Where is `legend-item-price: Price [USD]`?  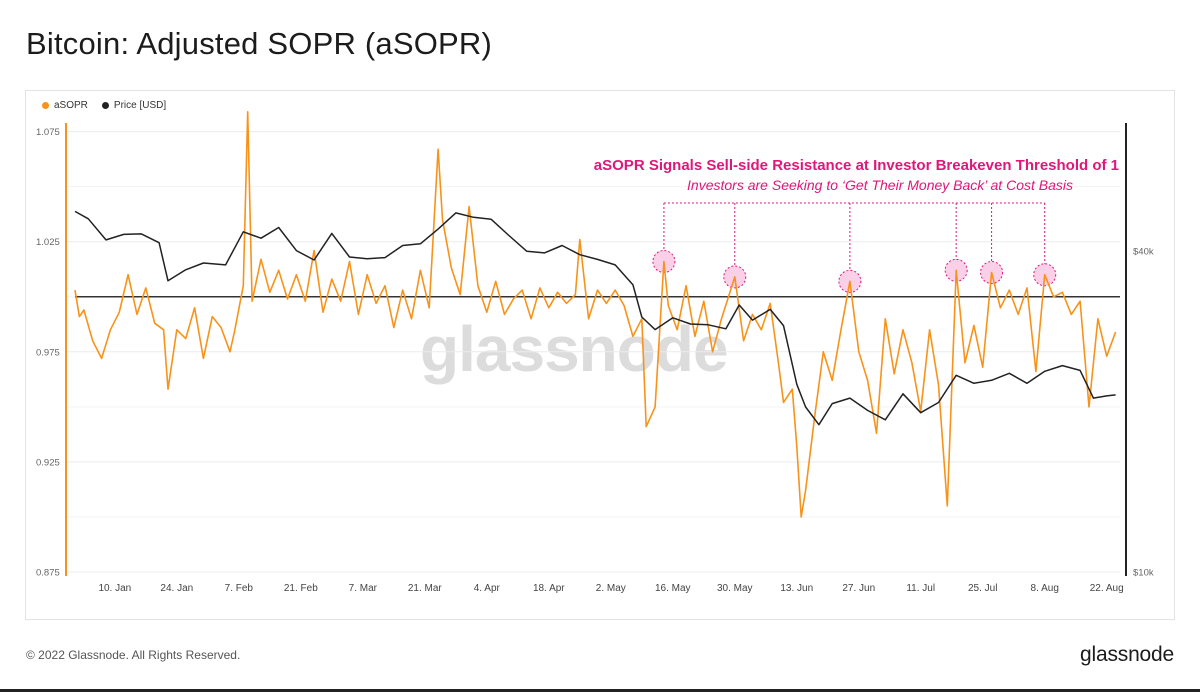 legend-item-price: Price [USD] is located at coordinates (134, 105).